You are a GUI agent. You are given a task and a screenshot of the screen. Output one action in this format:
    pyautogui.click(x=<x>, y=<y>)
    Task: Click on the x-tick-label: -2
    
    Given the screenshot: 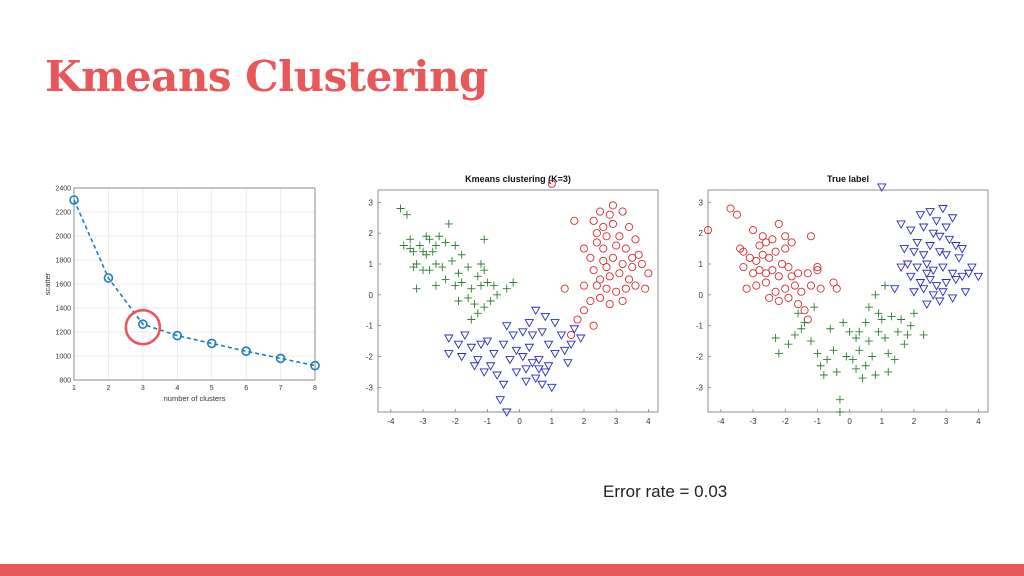 What is the action you would take?
    pyautogui.click(x=786, y=421)
    